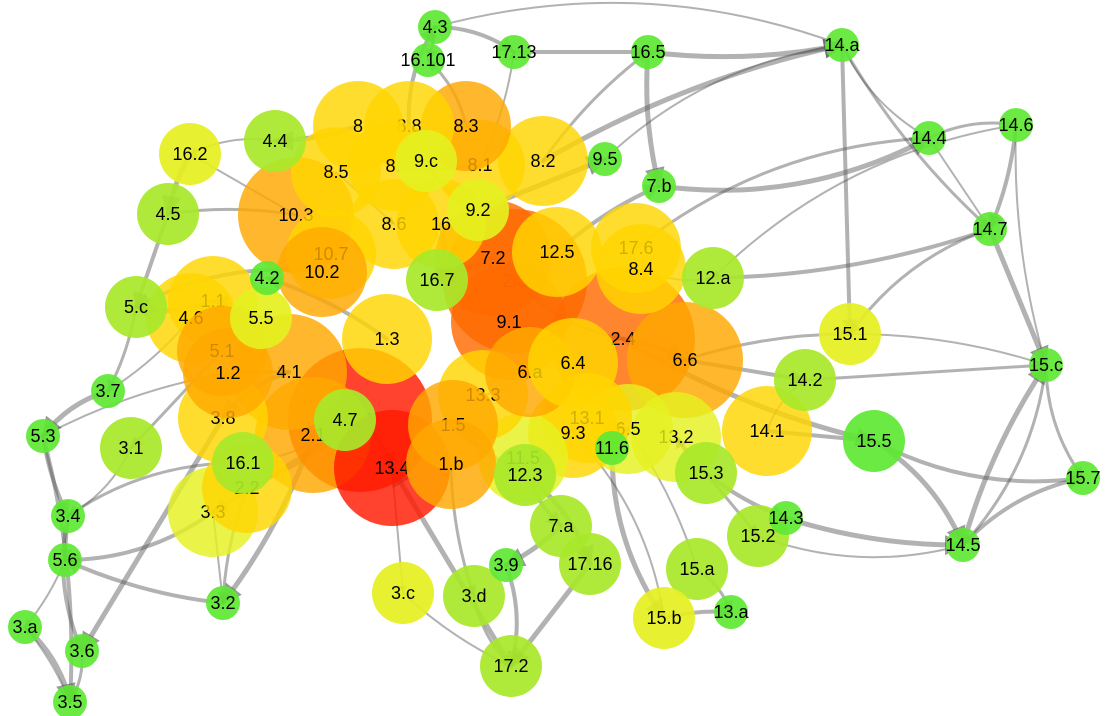  I want to click on node-15-a: 15.a, so click(697, 569).